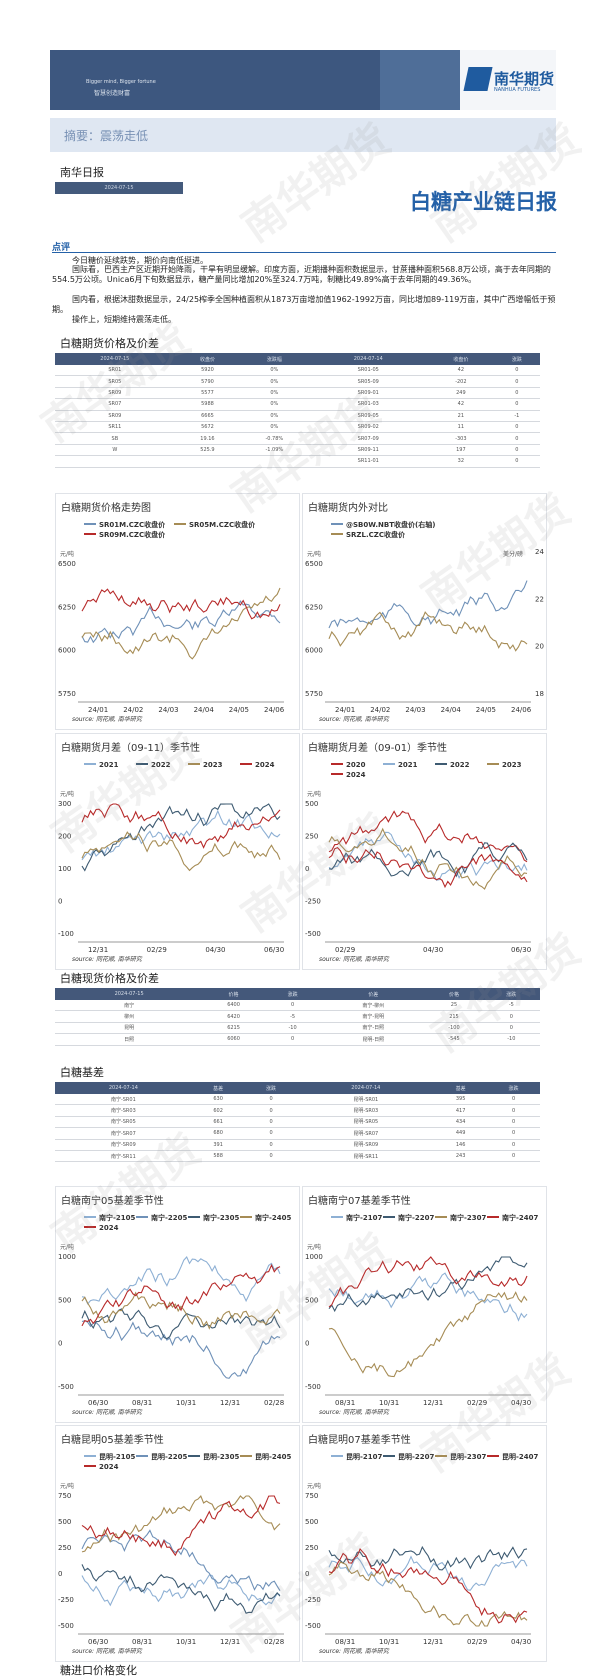  I want to click on table-row: 南宁-SR05 661 0 昆明-SR05 434 0, so click(297, 1122).